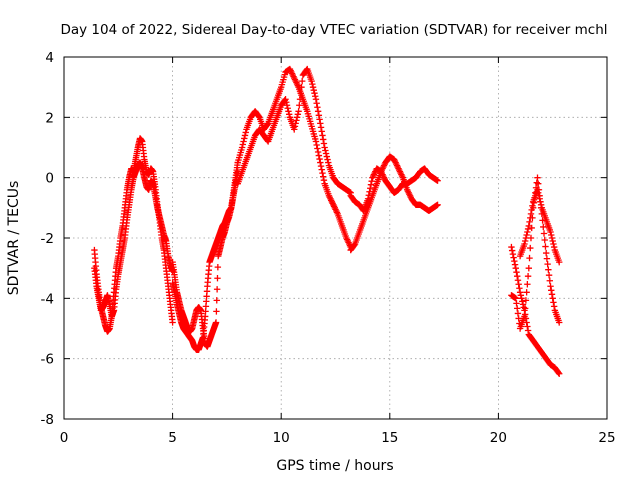 Image resolution: width=640 pixels, height=480 pixels. I want to click on series-arc-g, so click(394, 203).